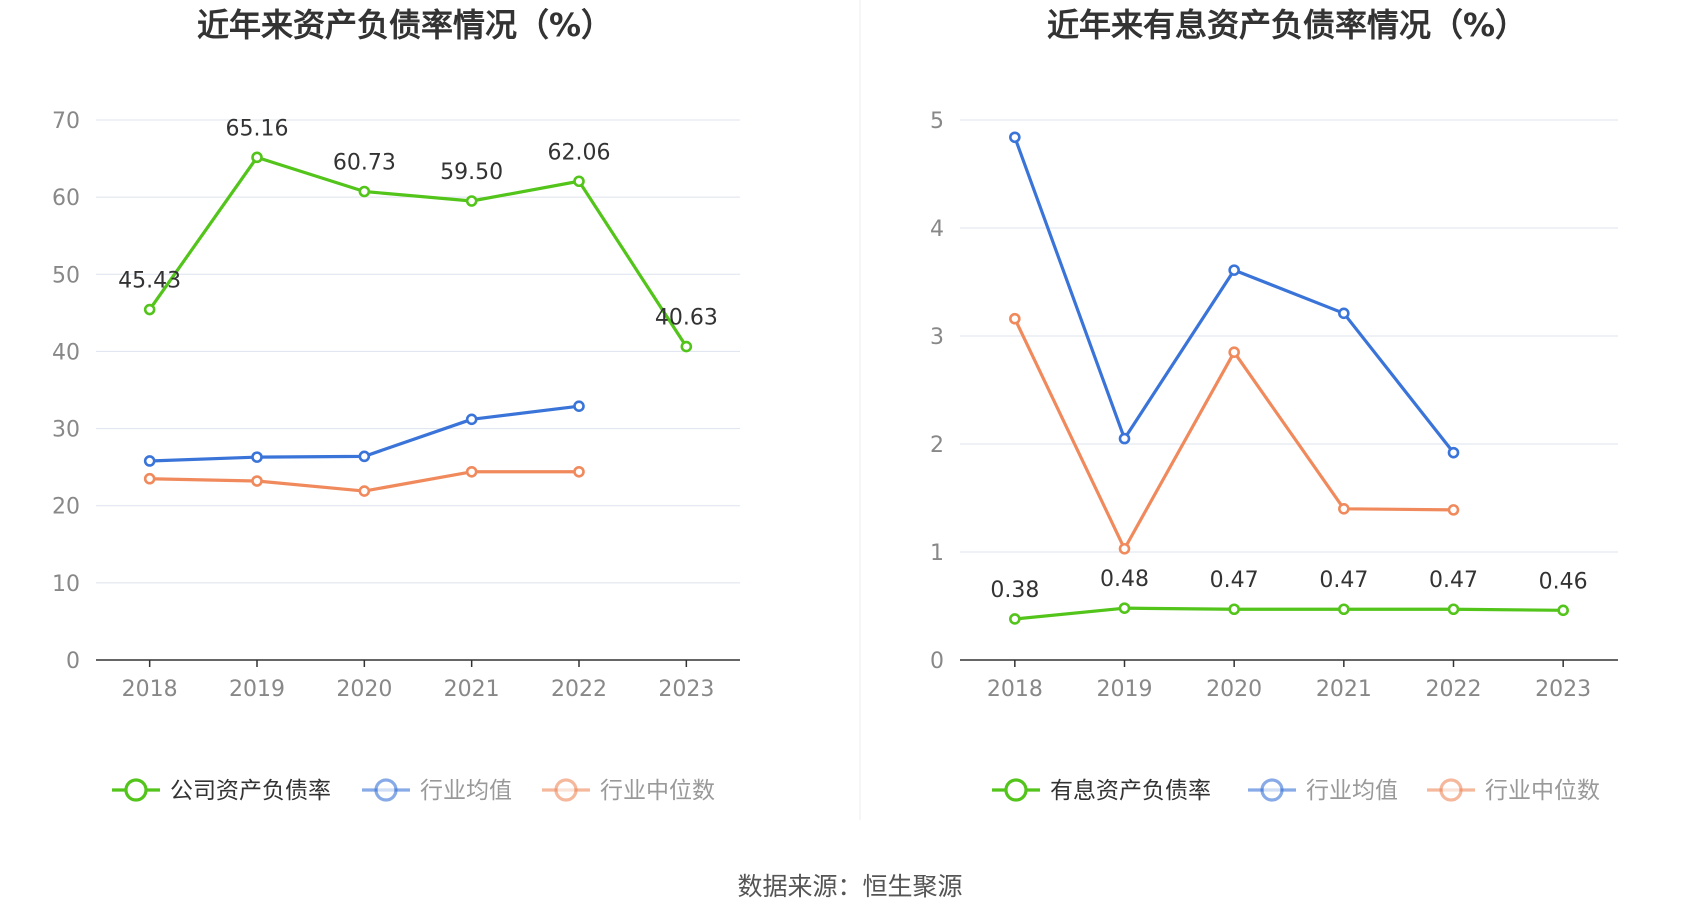  Describe the element at coordinates (1014, 590) in the screenshot. I see `data-label: 0.38` at that location.